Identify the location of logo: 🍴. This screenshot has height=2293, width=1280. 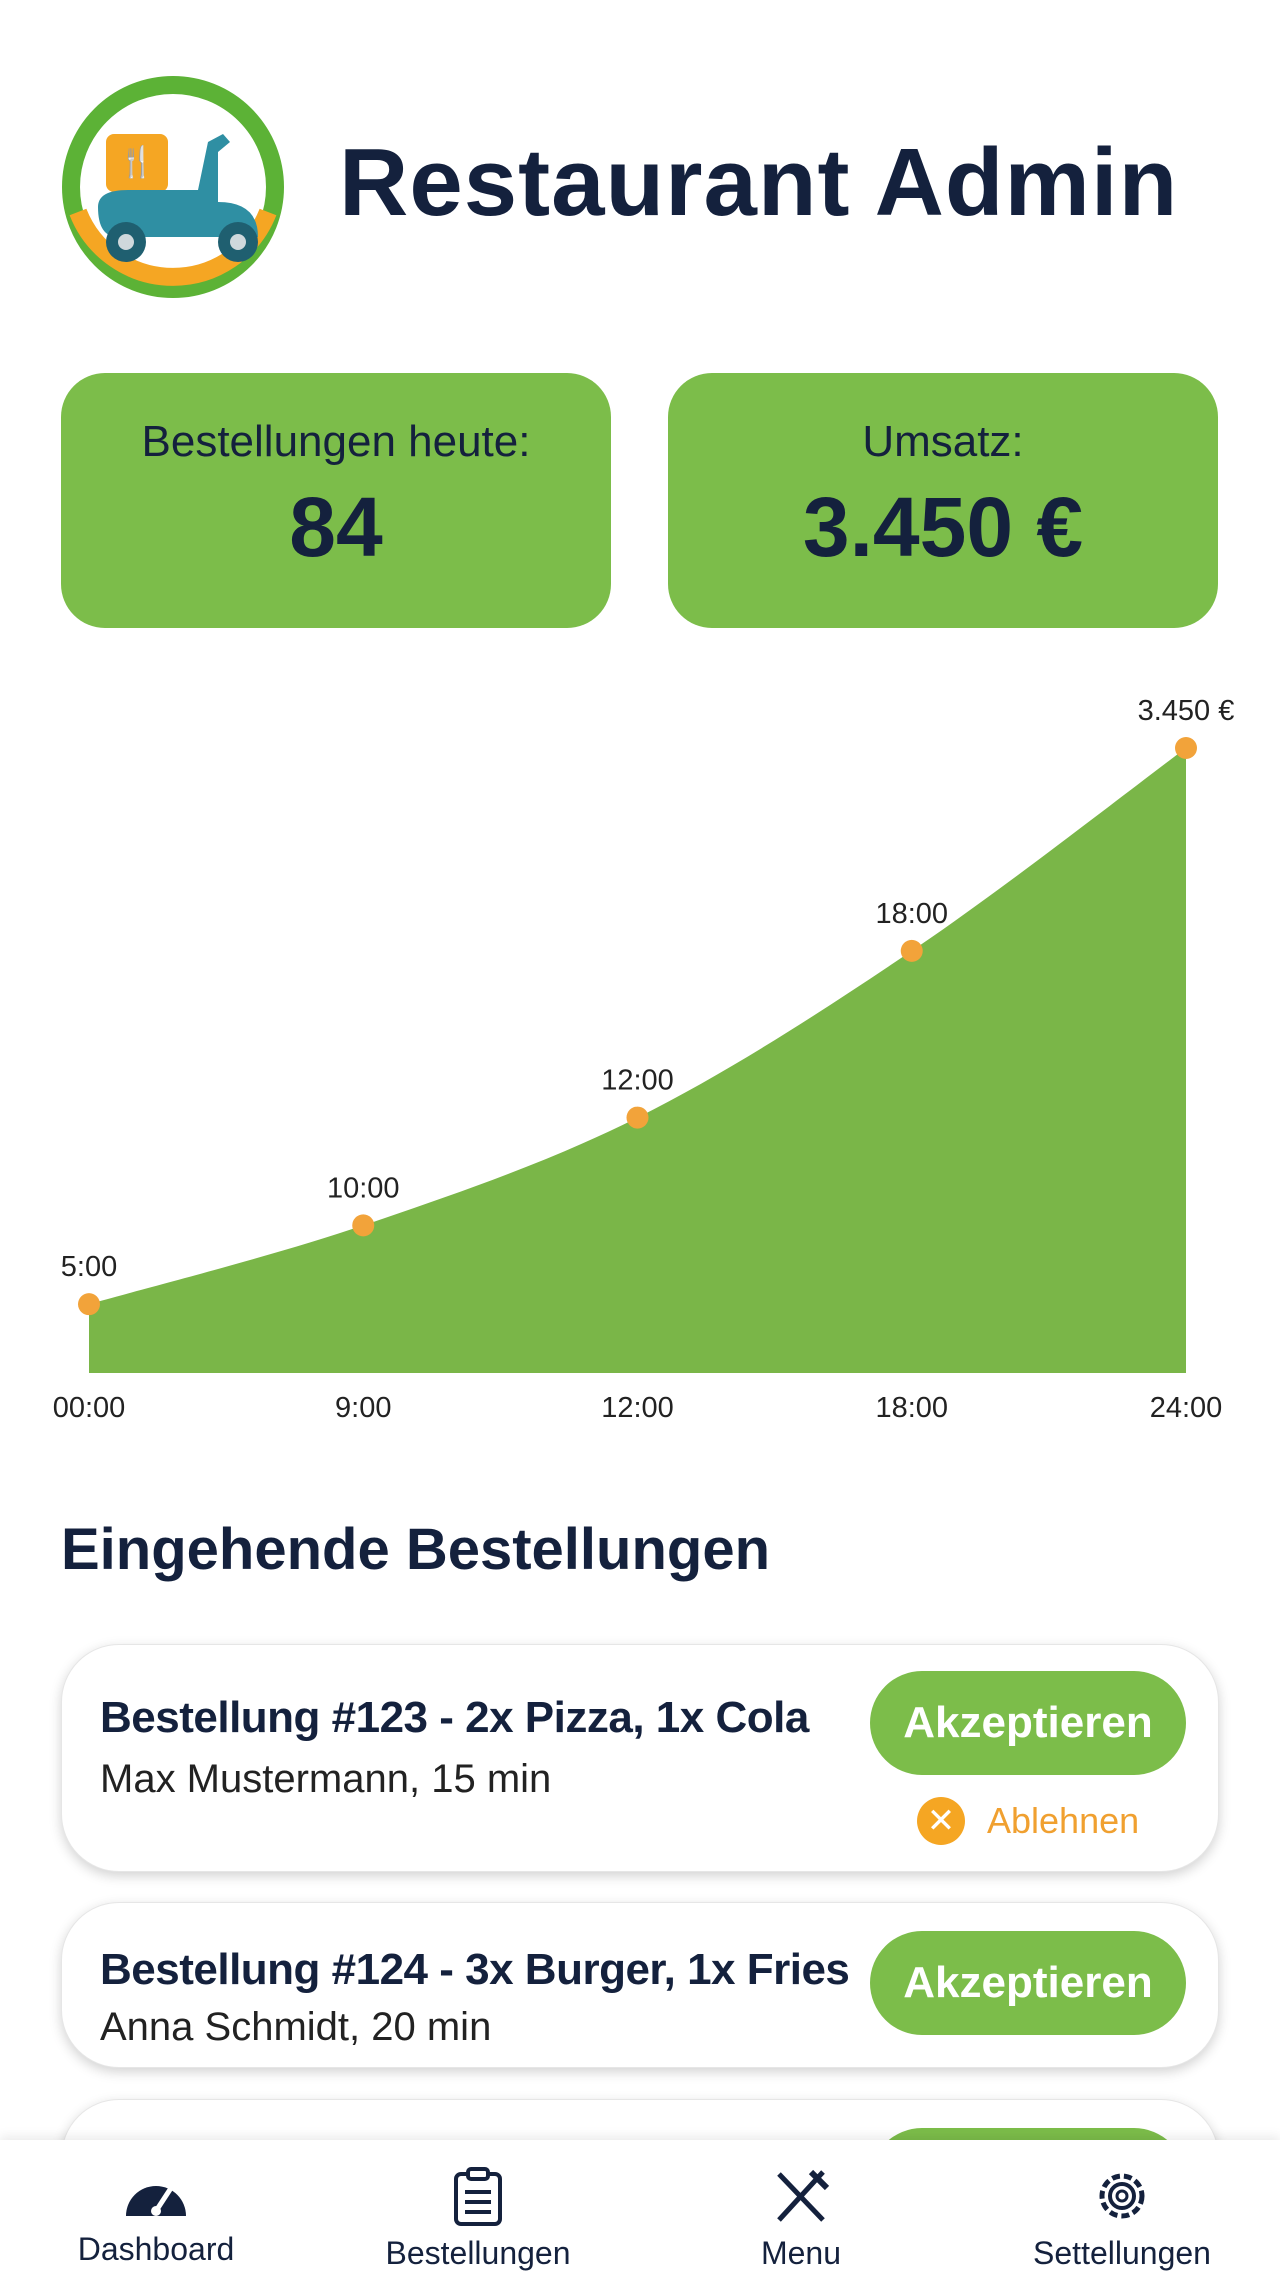
(173, 187).